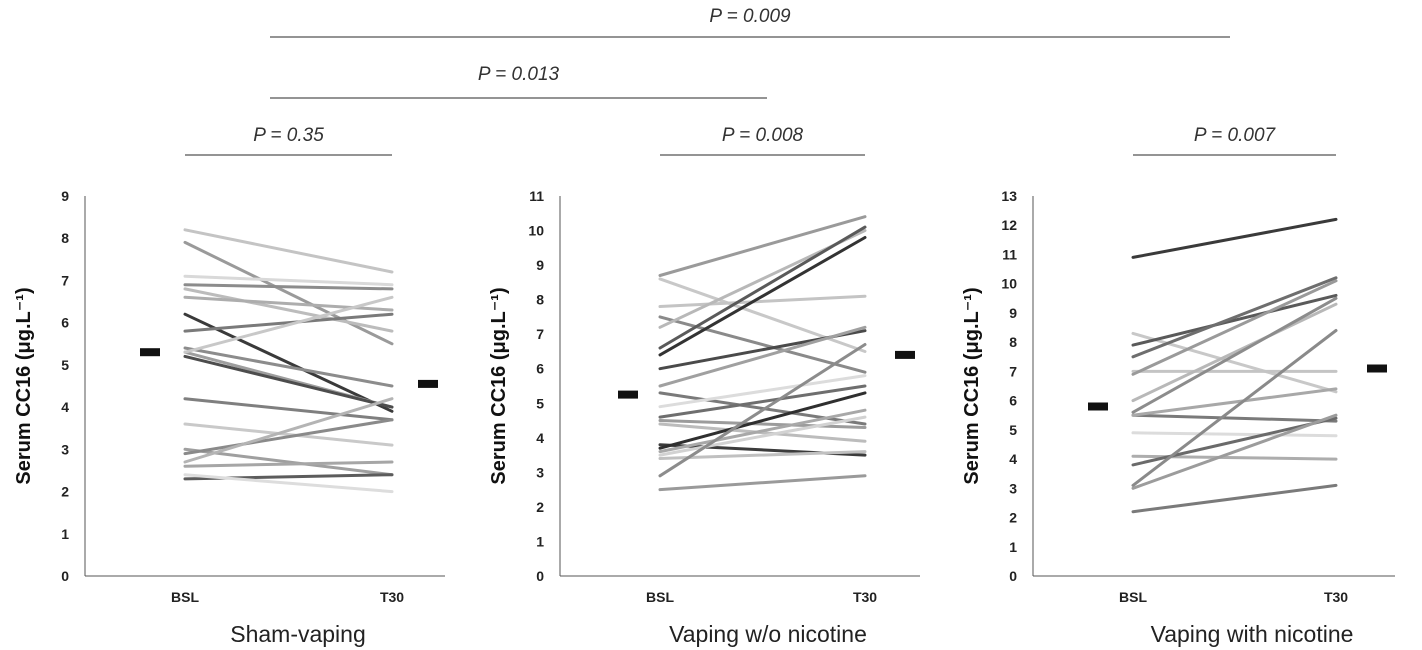  What do you see at coordinates (298, 634) in the screenshot?
I see `panel-title: Sham-vaping` at bounding box center [298, 634].